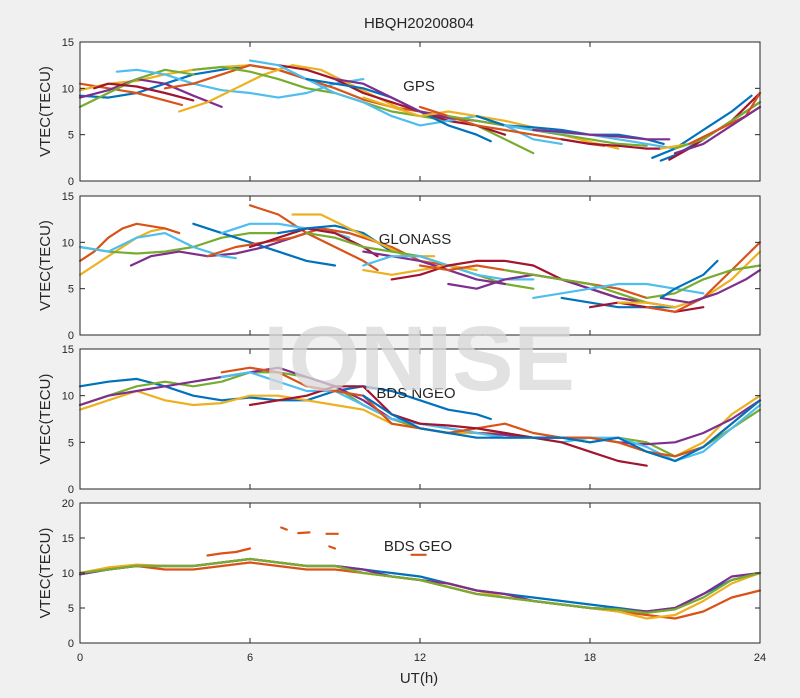 This screenshot has height=698, width=800. I want to click on x-tick-label: 6, so click(250, 658).